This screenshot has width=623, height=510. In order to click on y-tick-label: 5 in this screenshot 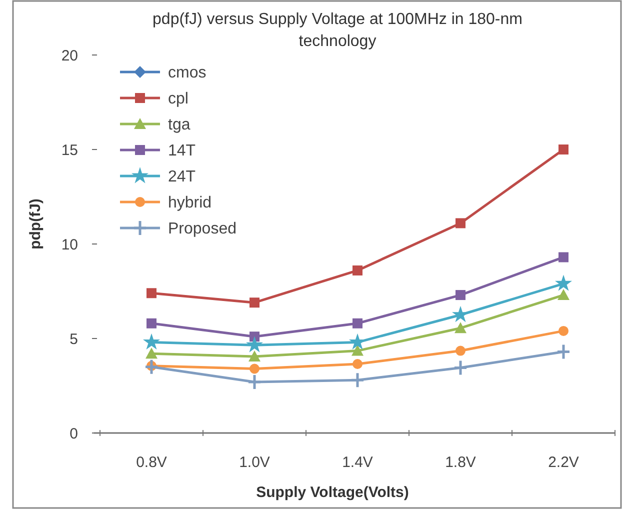, I will do `click(74, 339)`.